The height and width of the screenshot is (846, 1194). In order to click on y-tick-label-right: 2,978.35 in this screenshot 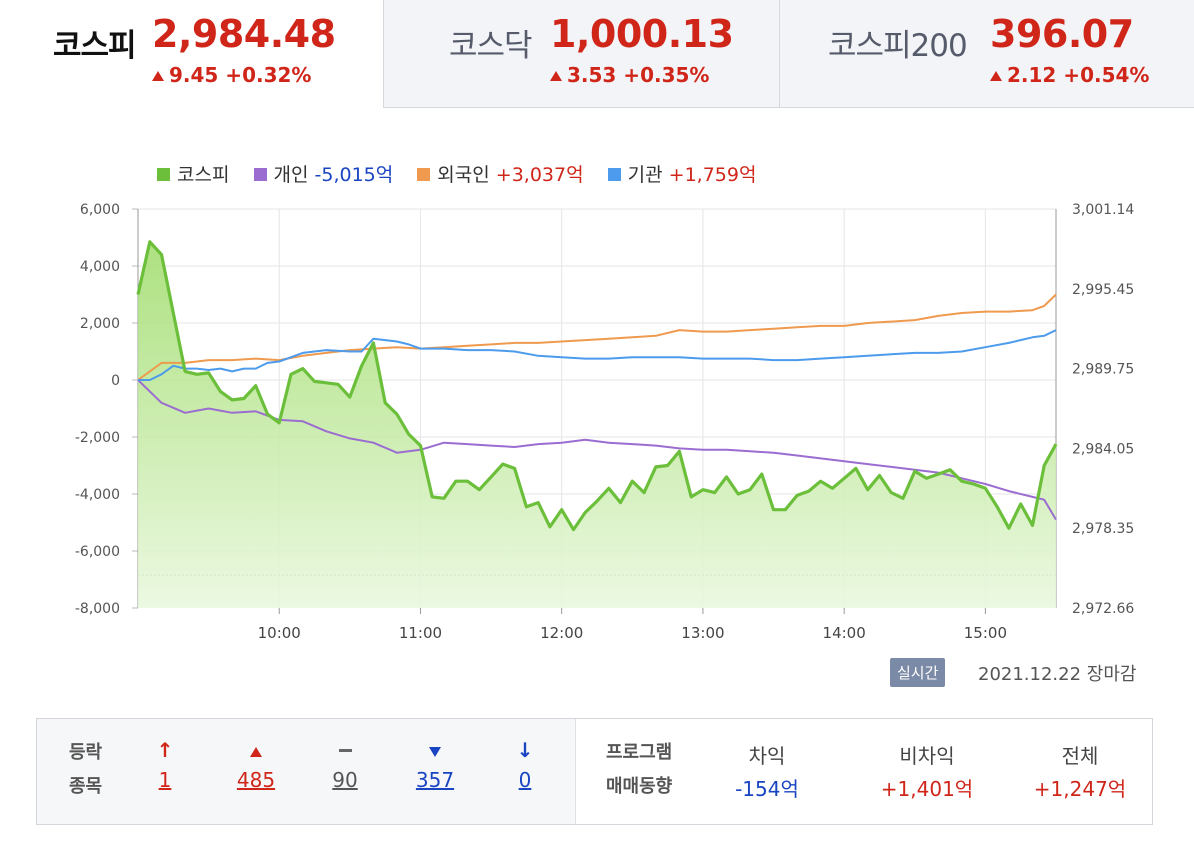, I will do `click(1103, 529)`.